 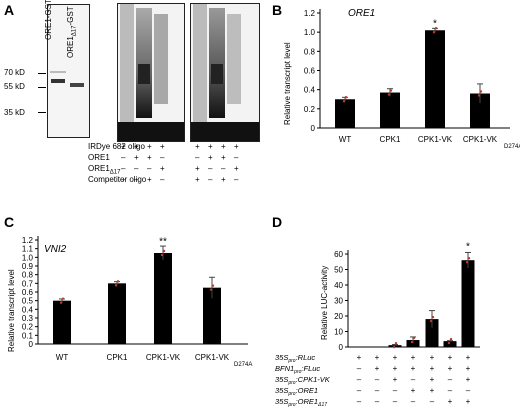 I want to click on construct-label-suffix: :ORE1, so click(x=307, y=401).